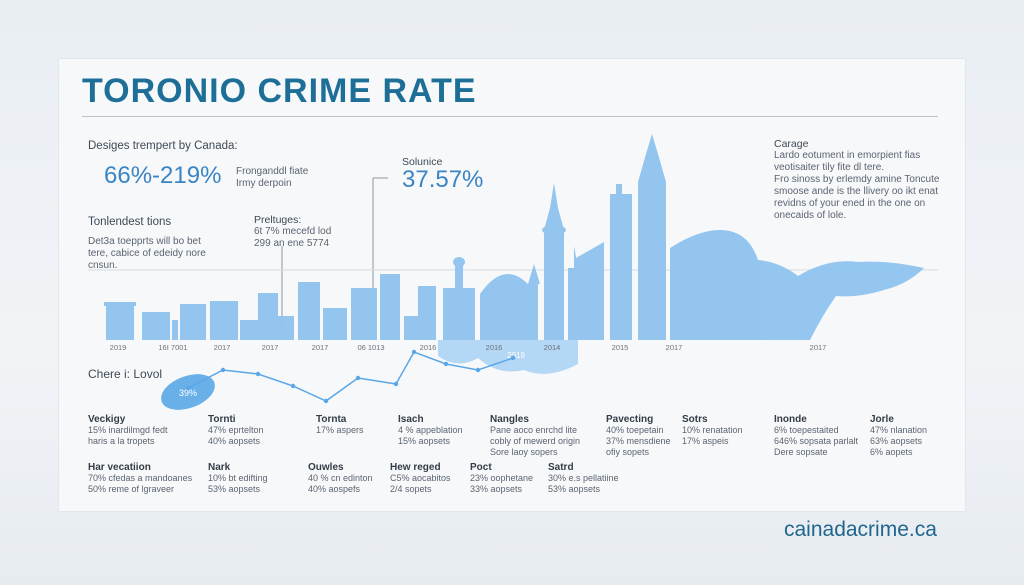 Image resolution: width=1024 pixels, height=585 pixels. What do you see at coordinates (147, 253) in the screenshot?
I see `sub-note-2: tere, cabice of edeidy nore` at bounding box center [147, 253].